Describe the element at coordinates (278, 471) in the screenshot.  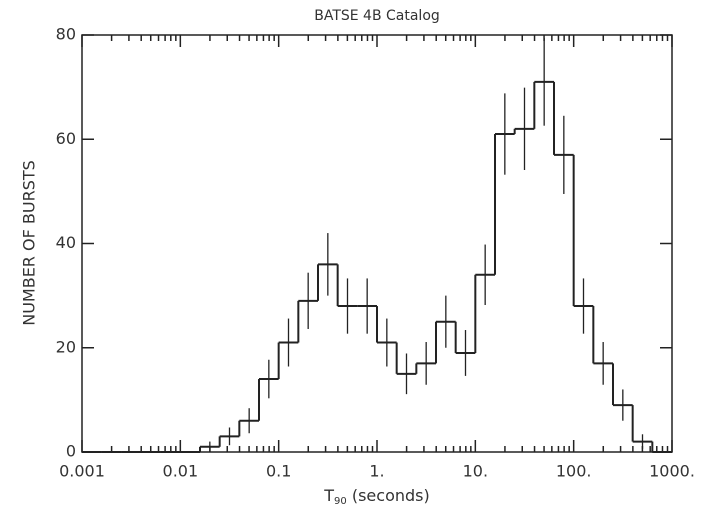
I see `x-tick-label: 0.1` at that location.